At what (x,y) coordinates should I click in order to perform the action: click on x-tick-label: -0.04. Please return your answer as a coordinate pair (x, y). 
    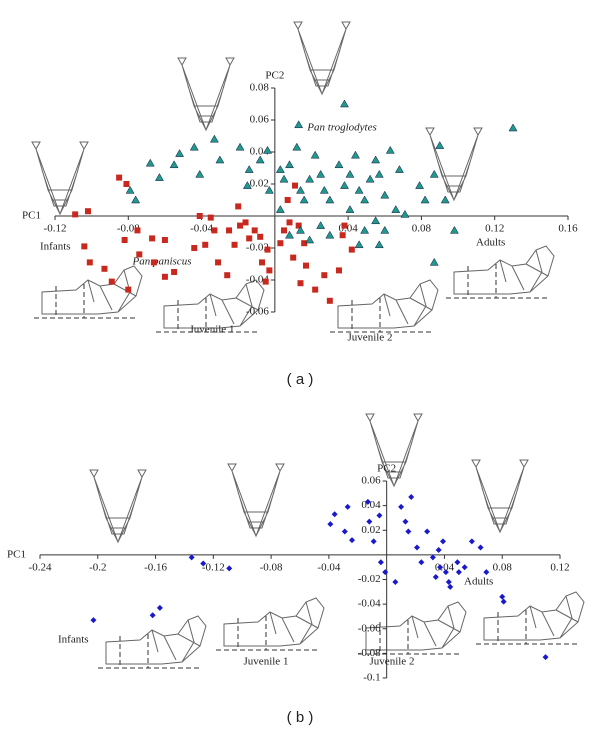
    Looking at the image, I should click on (201, 229).